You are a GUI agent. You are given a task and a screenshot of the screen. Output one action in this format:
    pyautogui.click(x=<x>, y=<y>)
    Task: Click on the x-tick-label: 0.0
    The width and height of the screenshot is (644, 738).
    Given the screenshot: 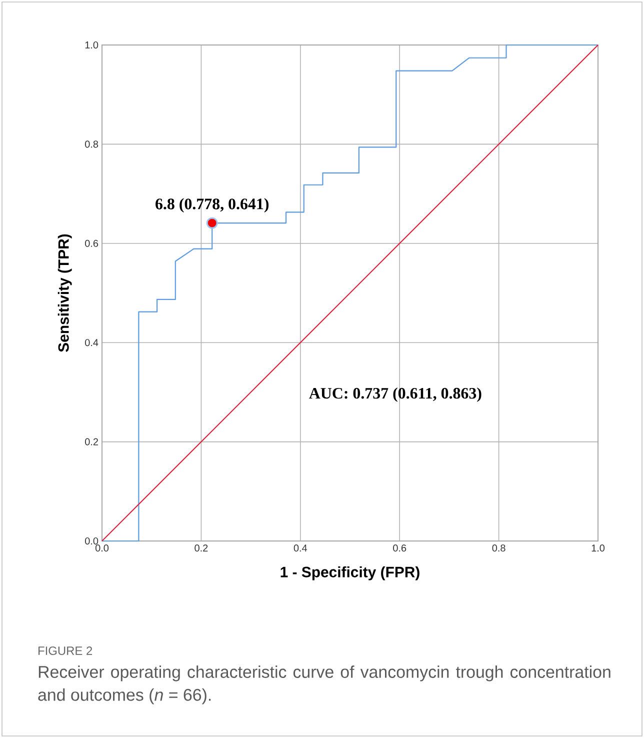 What is the action you would take?
    pyautogui.click(x=102, y=548)
    